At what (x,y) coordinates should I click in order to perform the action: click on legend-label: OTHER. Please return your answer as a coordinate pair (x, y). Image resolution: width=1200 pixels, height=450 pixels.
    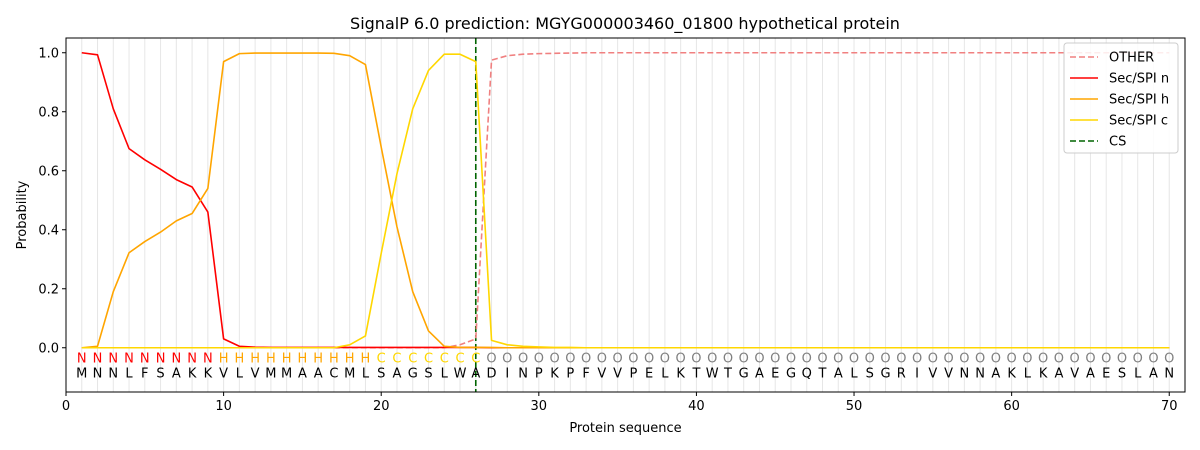
    Looking at the image, I should click on (1131, 58).